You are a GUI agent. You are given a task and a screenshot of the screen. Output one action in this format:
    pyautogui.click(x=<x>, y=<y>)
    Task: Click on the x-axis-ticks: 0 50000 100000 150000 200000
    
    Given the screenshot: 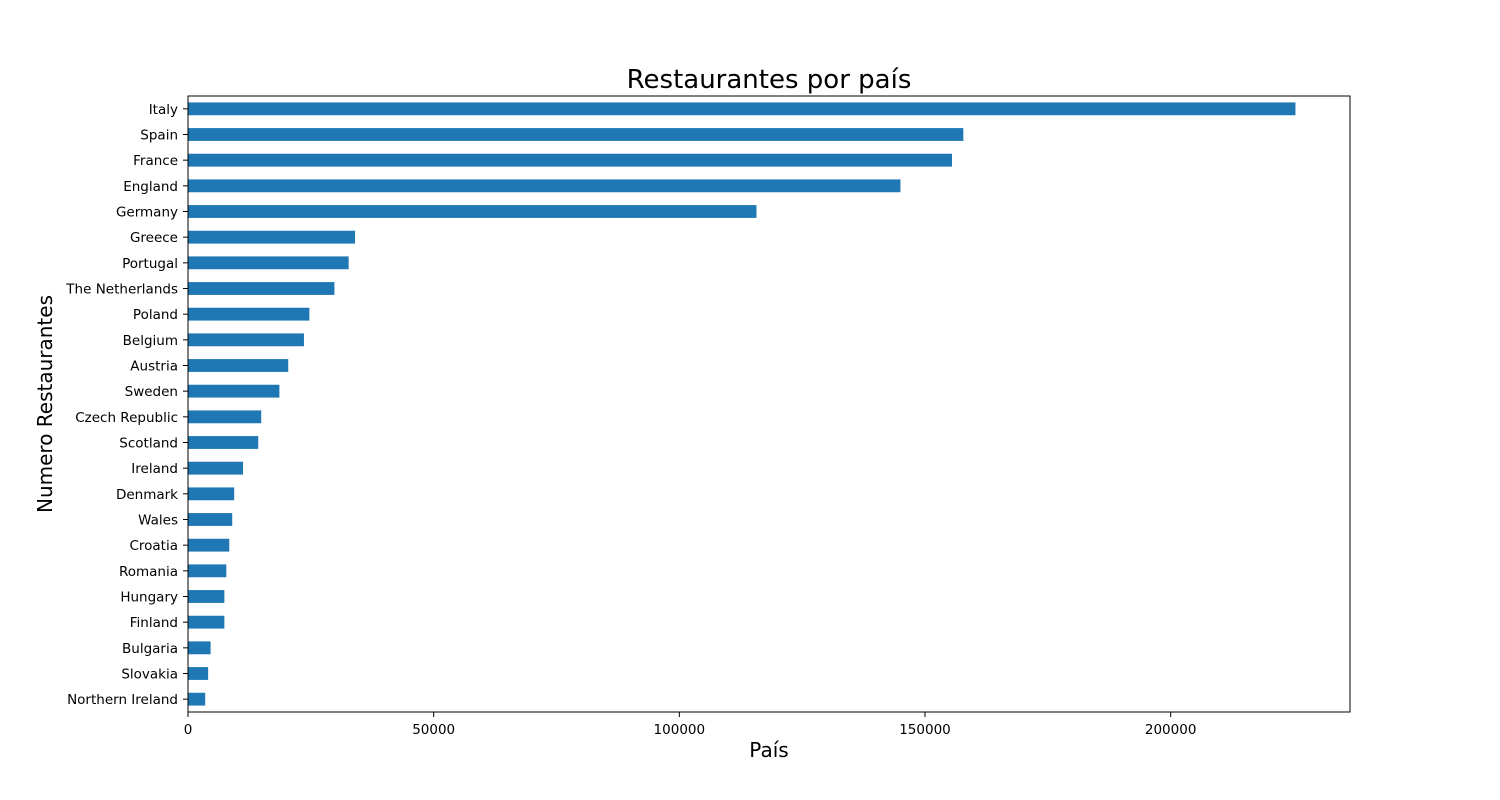 What is the action you would take?
    pyautogui.click(x=690, y=725)
    